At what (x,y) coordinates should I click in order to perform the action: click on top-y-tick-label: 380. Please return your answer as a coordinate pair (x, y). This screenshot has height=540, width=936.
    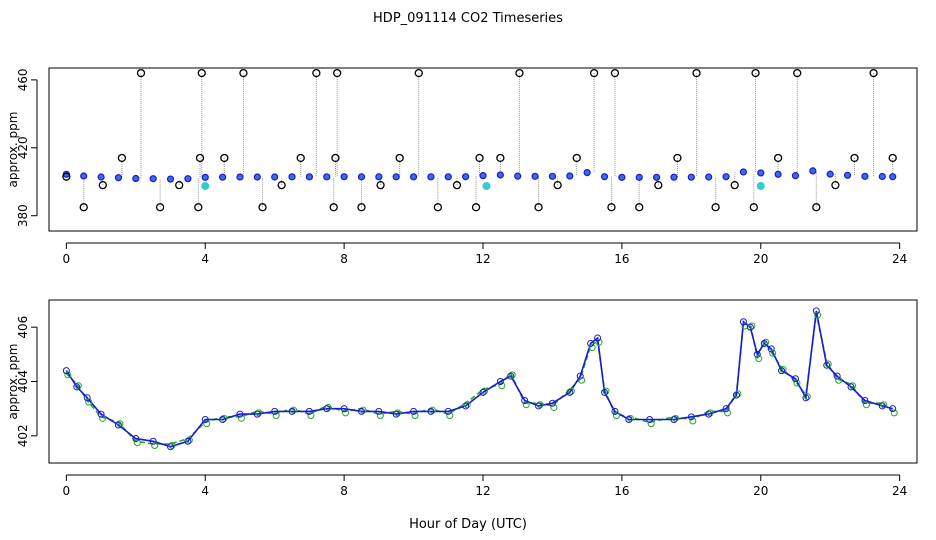
    Looking at the image, I should click on (23, 215).